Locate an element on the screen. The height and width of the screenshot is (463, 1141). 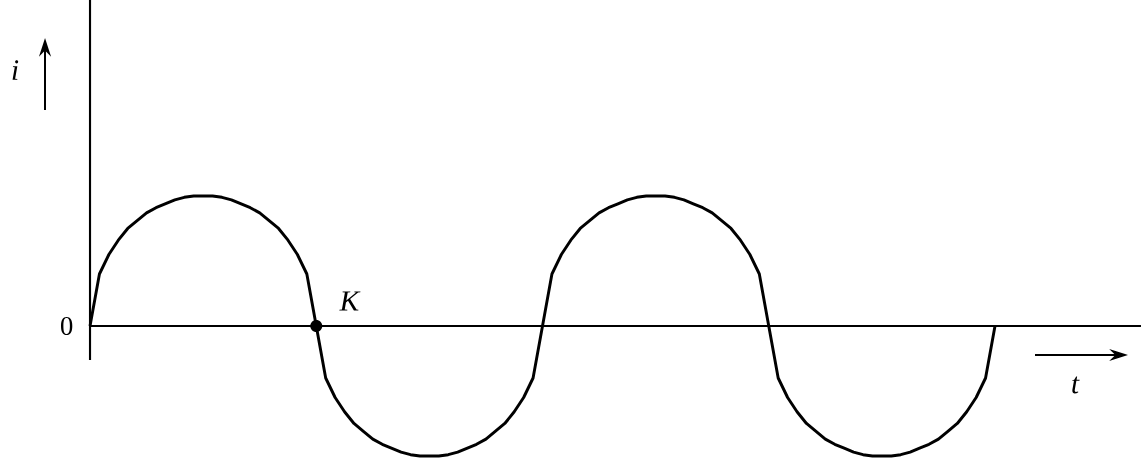
text: 0 is located at coordinates (67, 326).